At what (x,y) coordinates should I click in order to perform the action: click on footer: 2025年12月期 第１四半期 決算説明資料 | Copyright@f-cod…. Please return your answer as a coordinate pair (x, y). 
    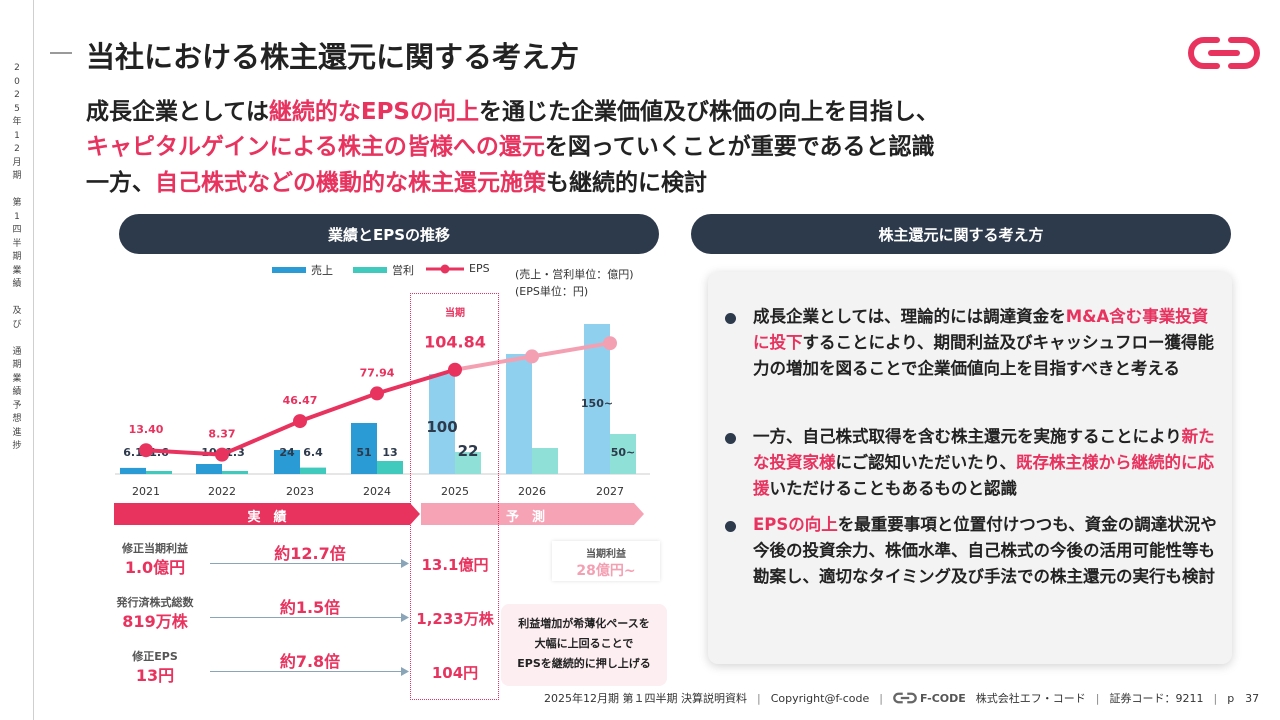
    Looking at the image, I should click on (902, 698).